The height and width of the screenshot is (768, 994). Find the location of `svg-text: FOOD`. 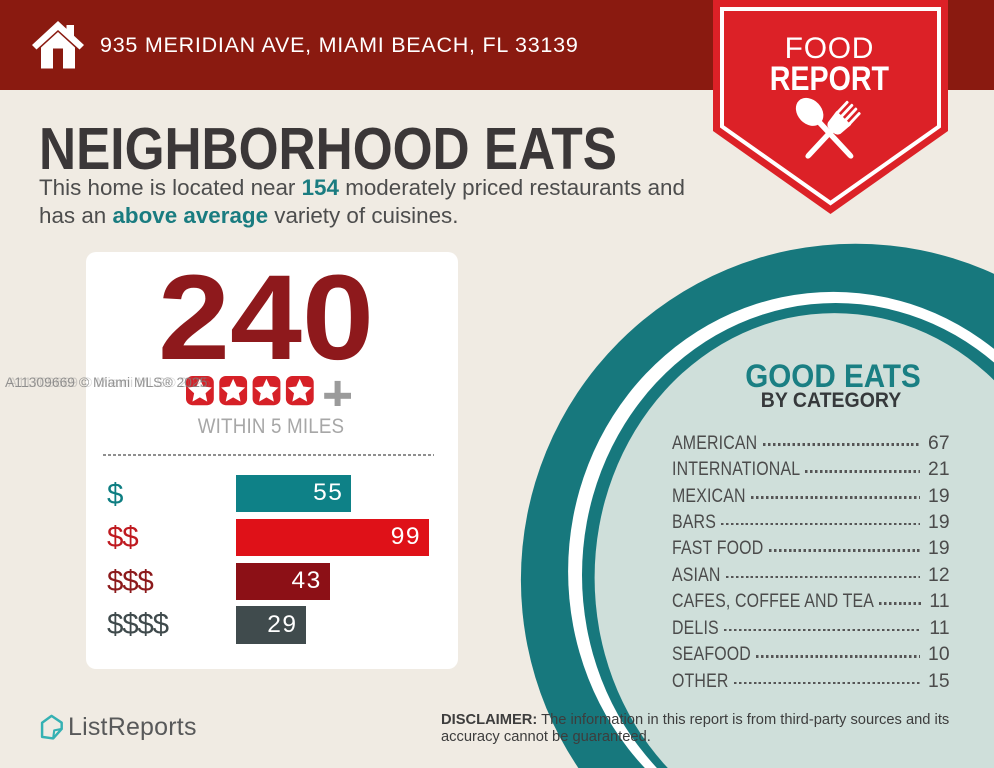

svg-text: FOOD is located at coordinates (829, 48).